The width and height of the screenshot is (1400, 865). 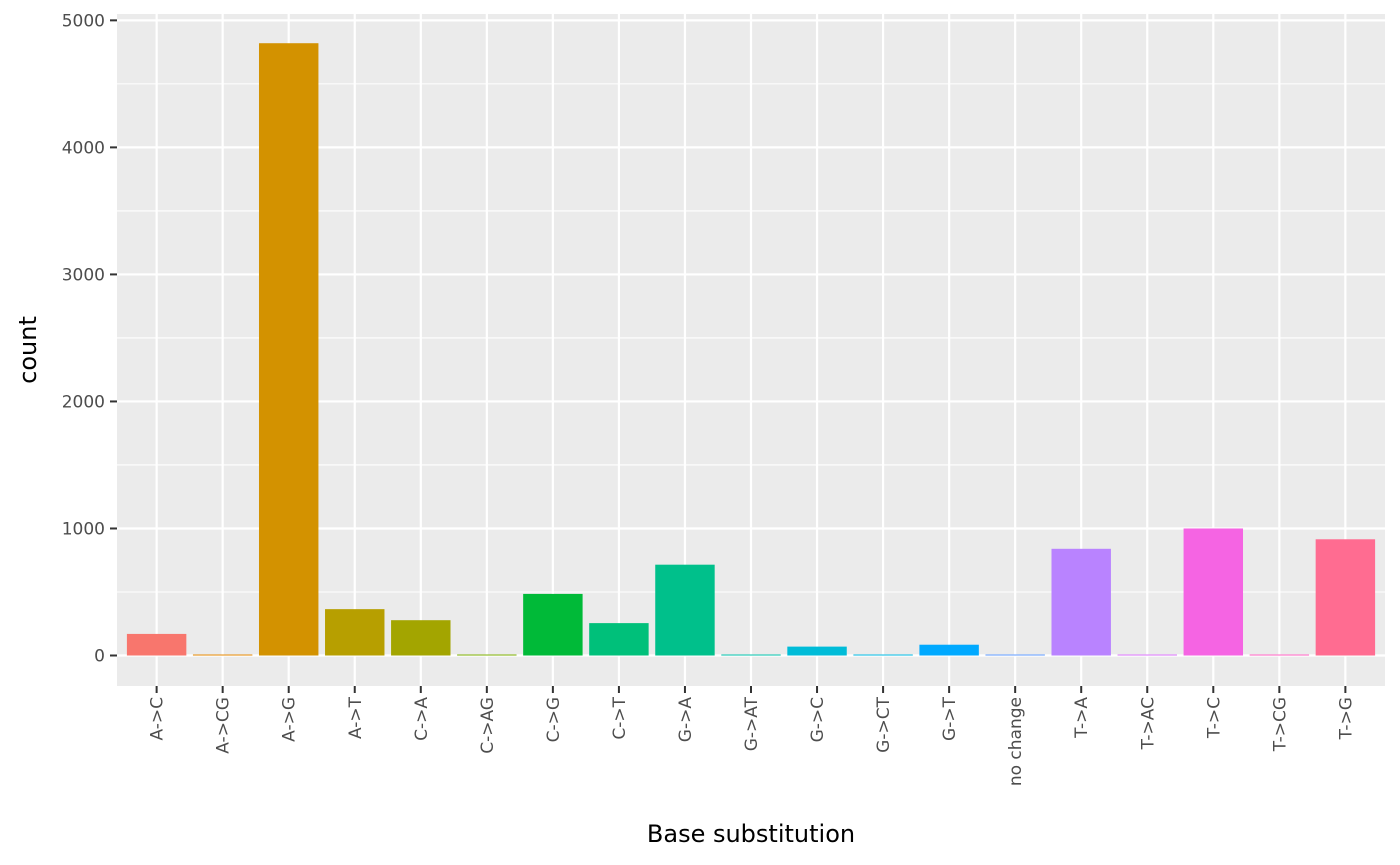 I want to click on x-tick-label: T->A, so click(x=1082, y=718).